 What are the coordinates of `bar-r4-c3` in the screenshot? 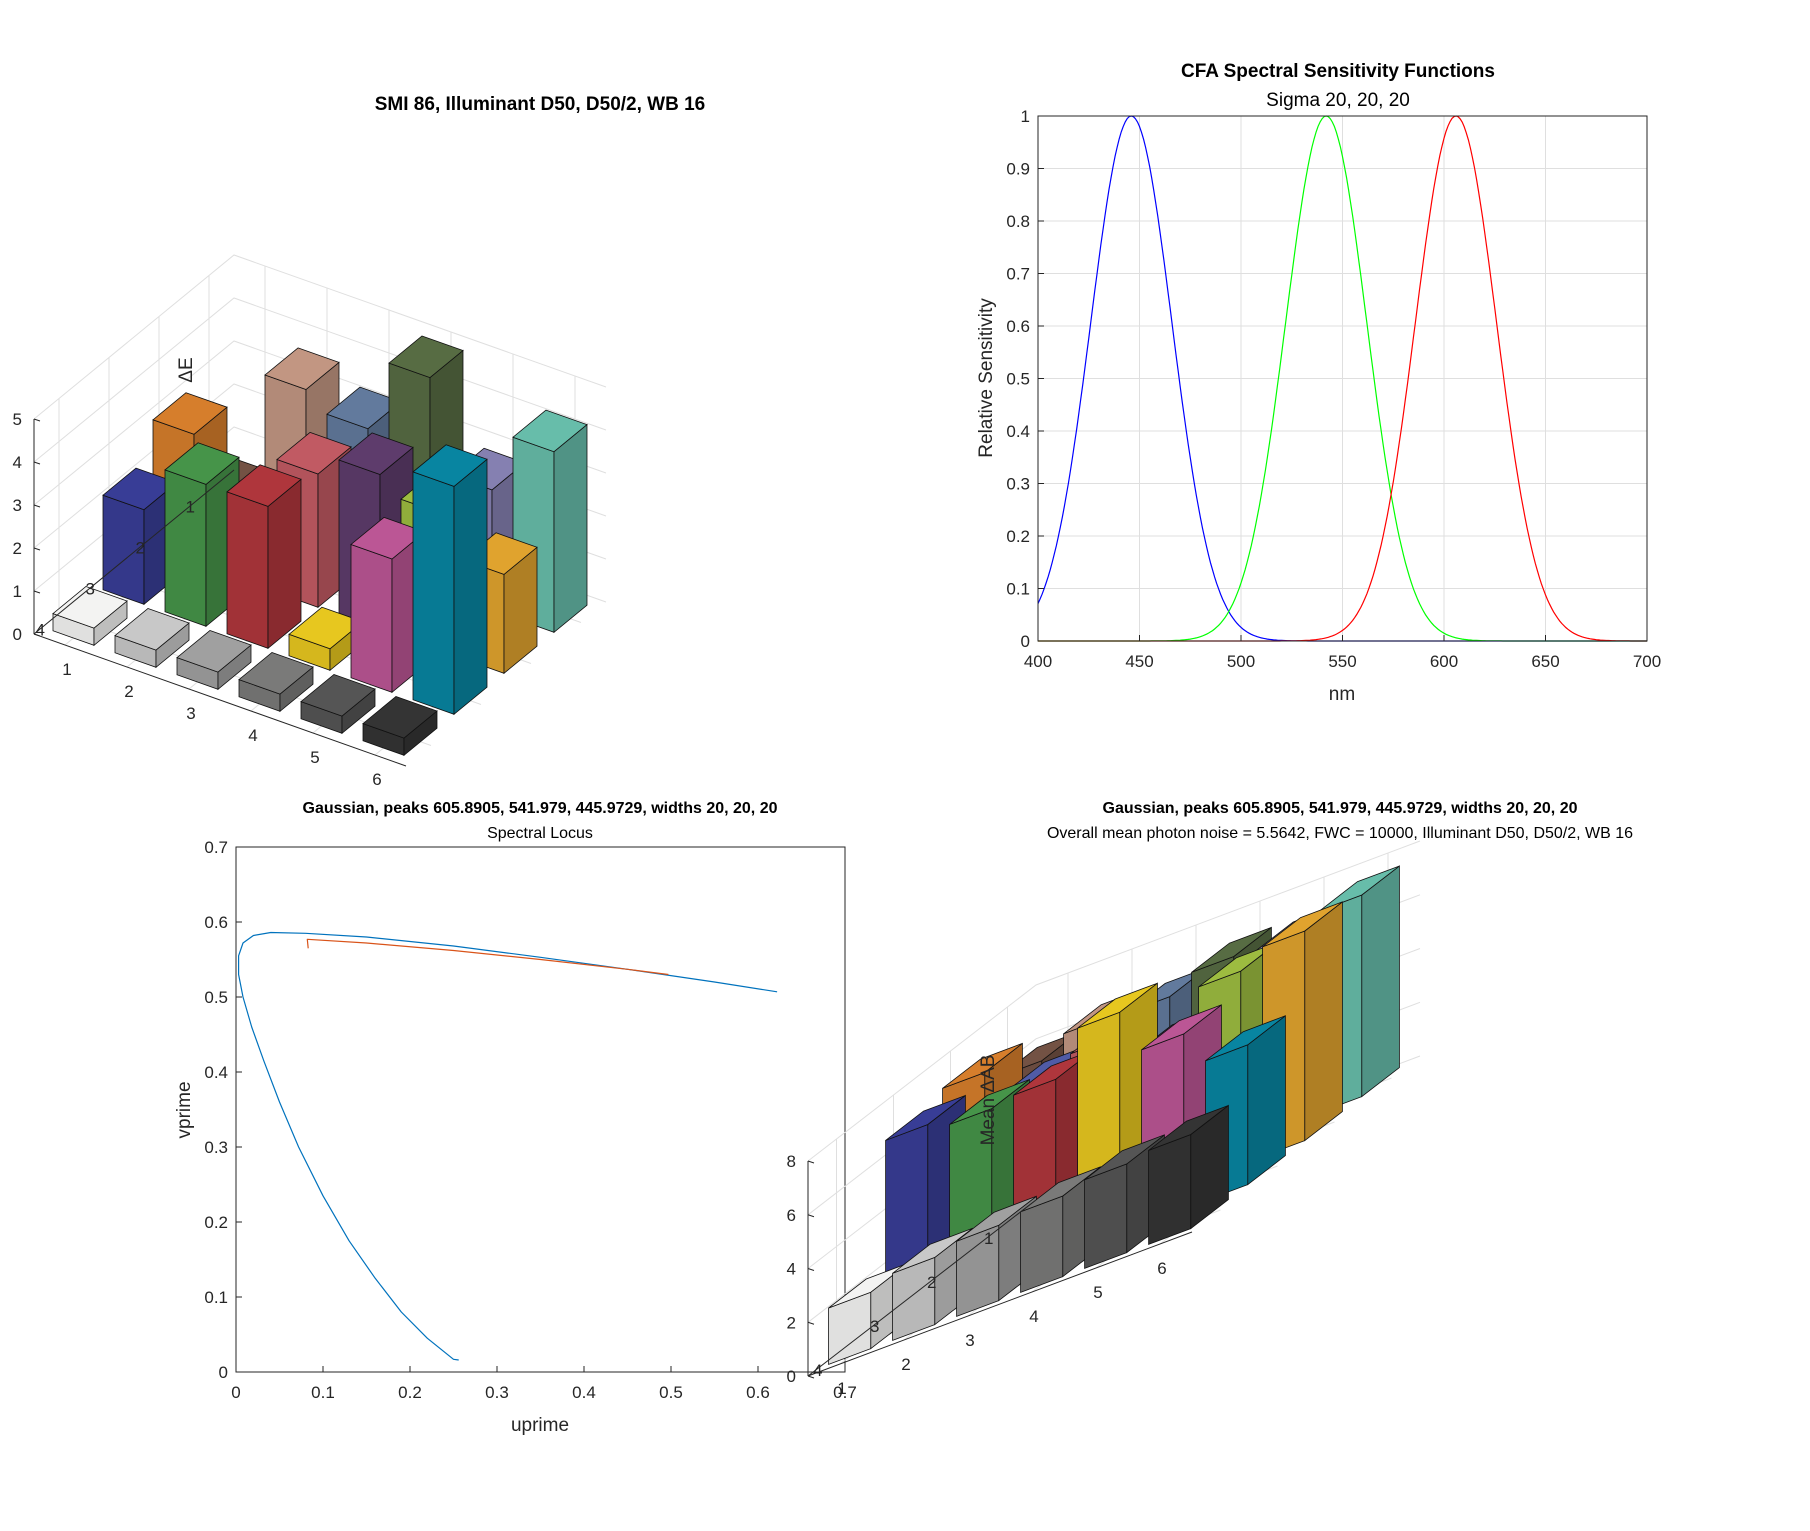 It's located at (214, 660).